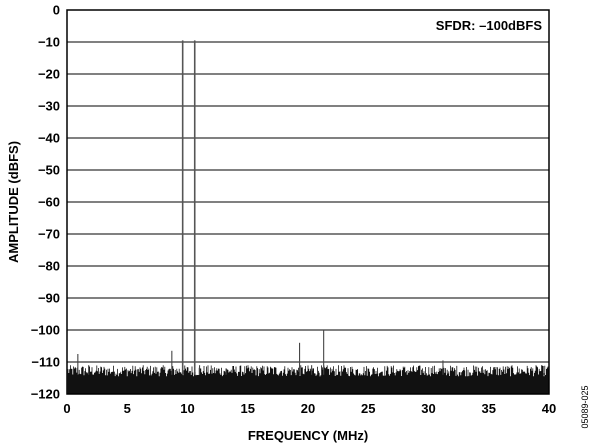 The height and width of the screenshot is (446, 597). What do you see at coordinates (49, 170) in the screenshot?
I see `y-tick-label: −50` at bounding box center [49, 170].